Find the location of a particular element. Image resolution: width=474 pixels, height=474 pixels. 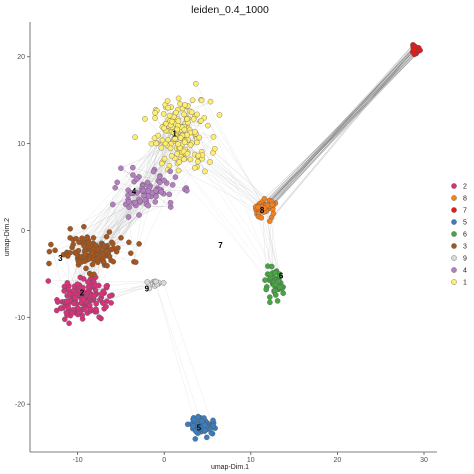

legend-label-1: 1 is located at coordinates (465, 283).